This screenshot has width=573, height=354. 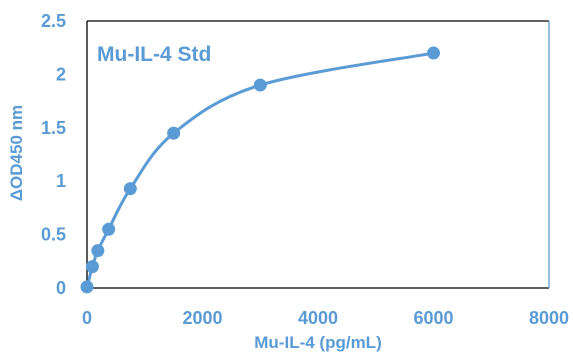 I want to click on y-axis-title: ΔOD450 nm, so click(x=16, y=153).